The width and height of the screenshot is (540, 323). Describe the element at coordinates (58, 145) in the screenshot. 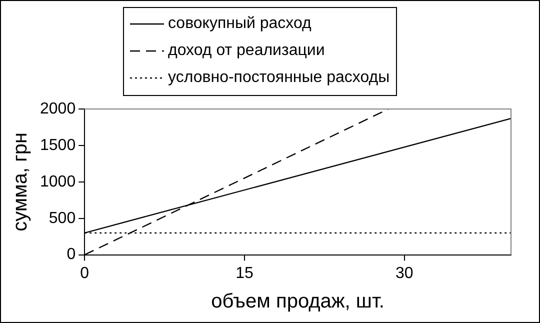

I see `y-tick-label: 1500` at that location.